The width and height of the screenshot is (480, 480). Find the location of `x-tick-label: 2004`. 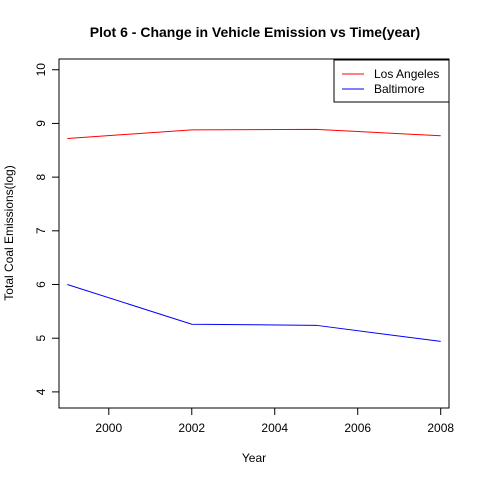

x-tick-label: 2004 is located at coordinates (274, 428).